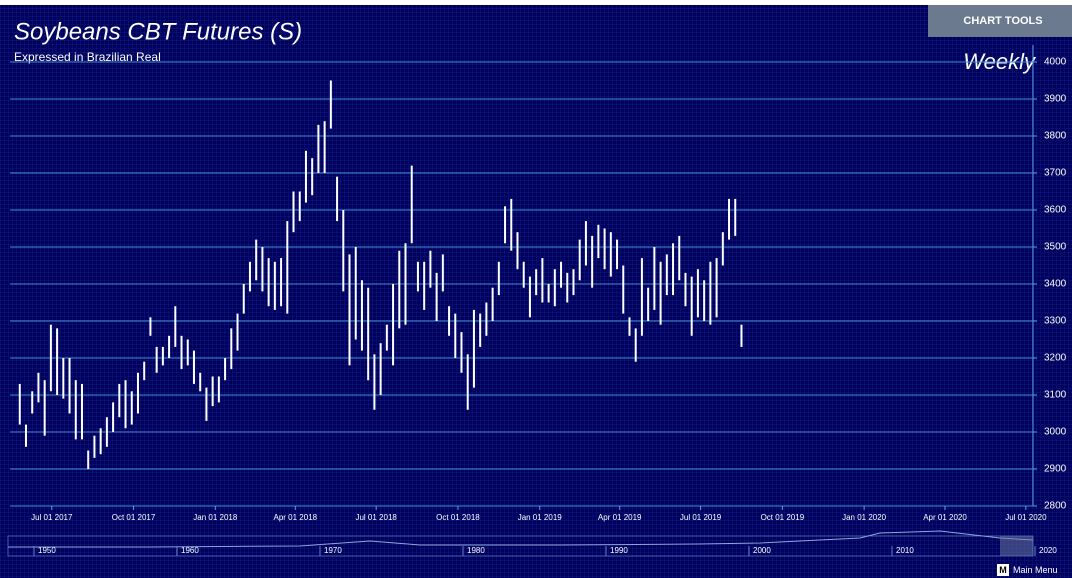 This screenshot has height=578, width=1072. I want to click on interval-label: Weekly, so click(1000, 61).